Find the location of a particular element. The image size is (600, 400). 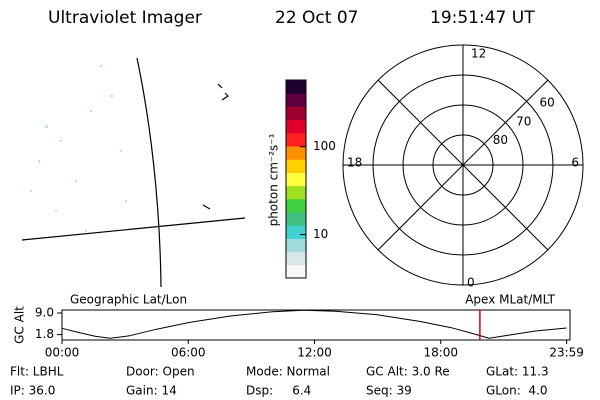

footer-field: IP: 36.0 is located at coordinates (32, 391).